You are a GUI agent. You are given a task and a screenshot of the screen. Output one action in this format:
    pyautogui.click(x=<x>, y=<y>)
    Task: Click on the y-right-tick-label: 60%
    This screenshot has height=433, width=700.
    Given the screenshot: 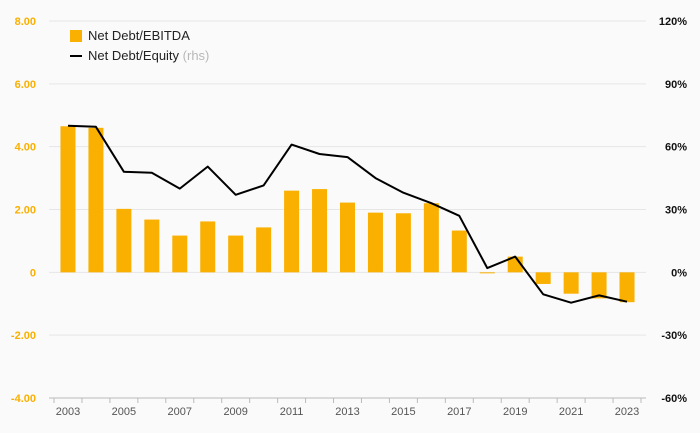 What is the action you would take?
    pyautogui.click(x=676, y=148)
    